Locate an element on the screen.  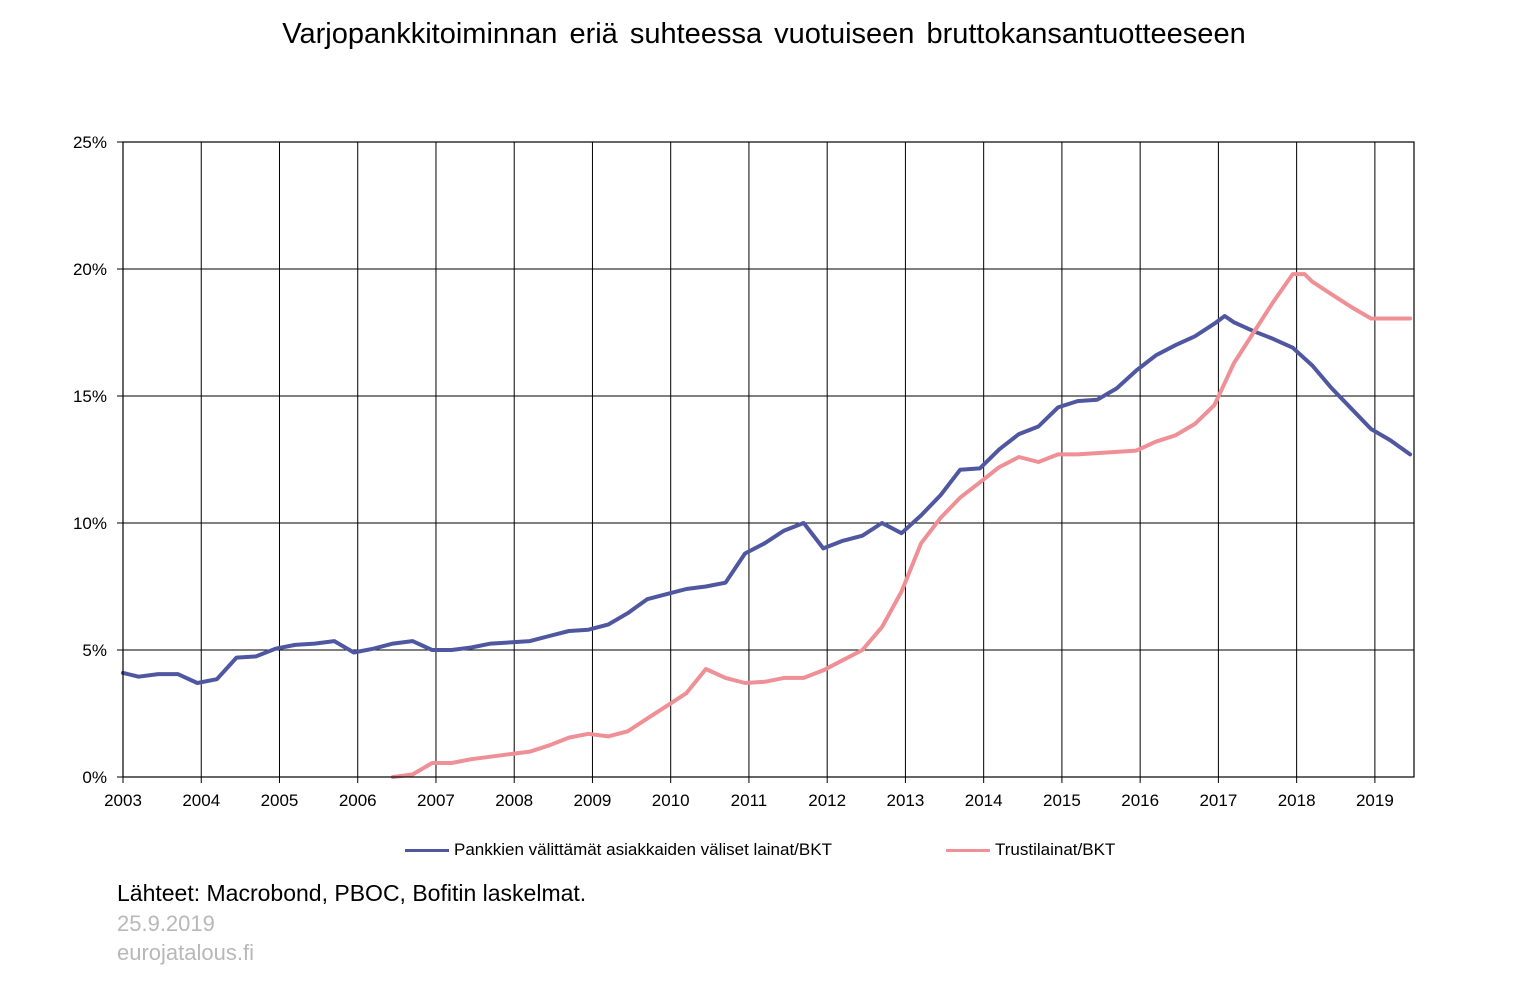
x-tick-label: 2007 is located at coordinates (436, 800).